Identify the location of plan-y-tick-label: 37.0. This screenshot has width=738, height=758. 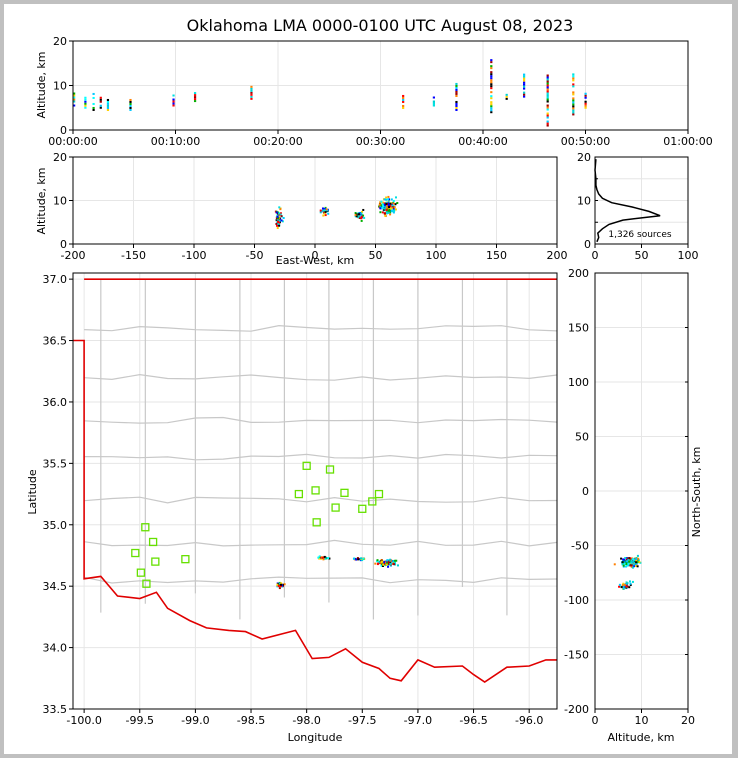
(55, 279).